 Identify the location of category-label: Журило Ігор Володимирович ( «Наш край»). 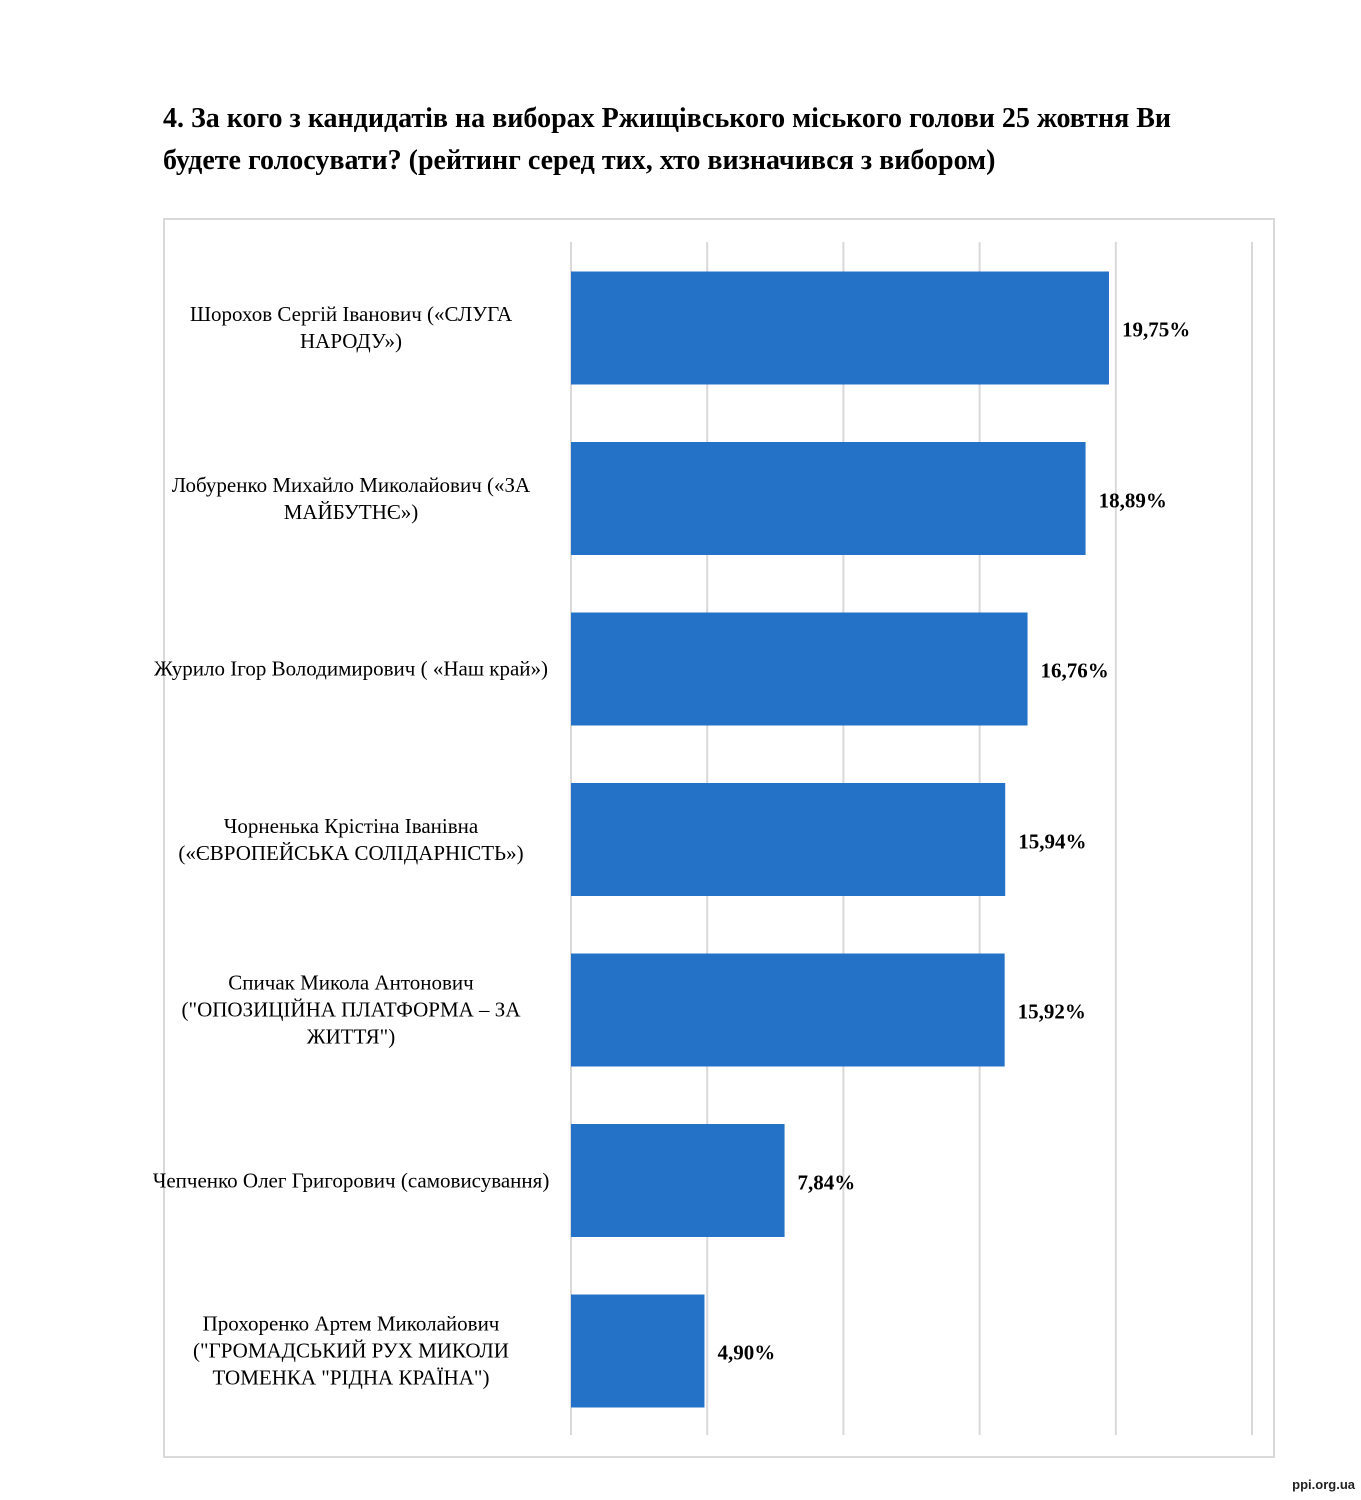
(351, 668).